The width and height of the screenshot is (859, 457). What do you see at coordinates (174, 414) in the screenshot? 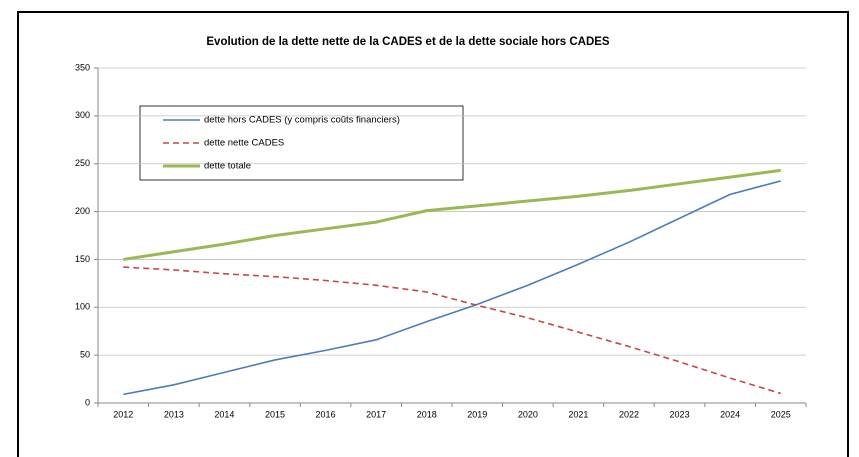
I see `x-tick-label: 2013` at bounding box center [174, 414].